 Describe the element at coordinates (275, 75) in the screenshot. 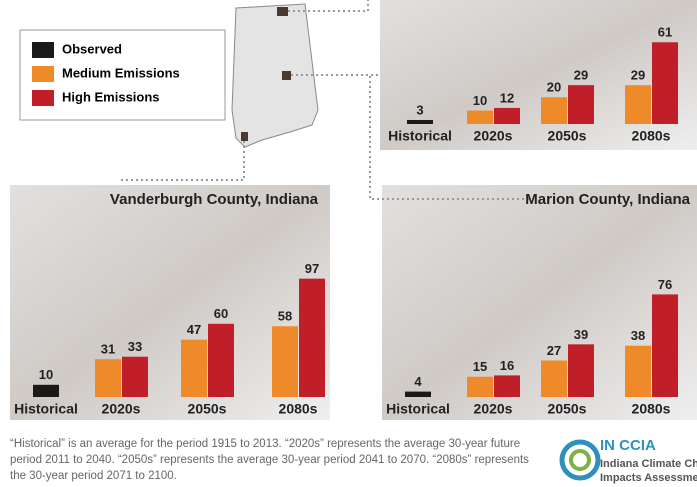

I see `indiana-map` at that location.